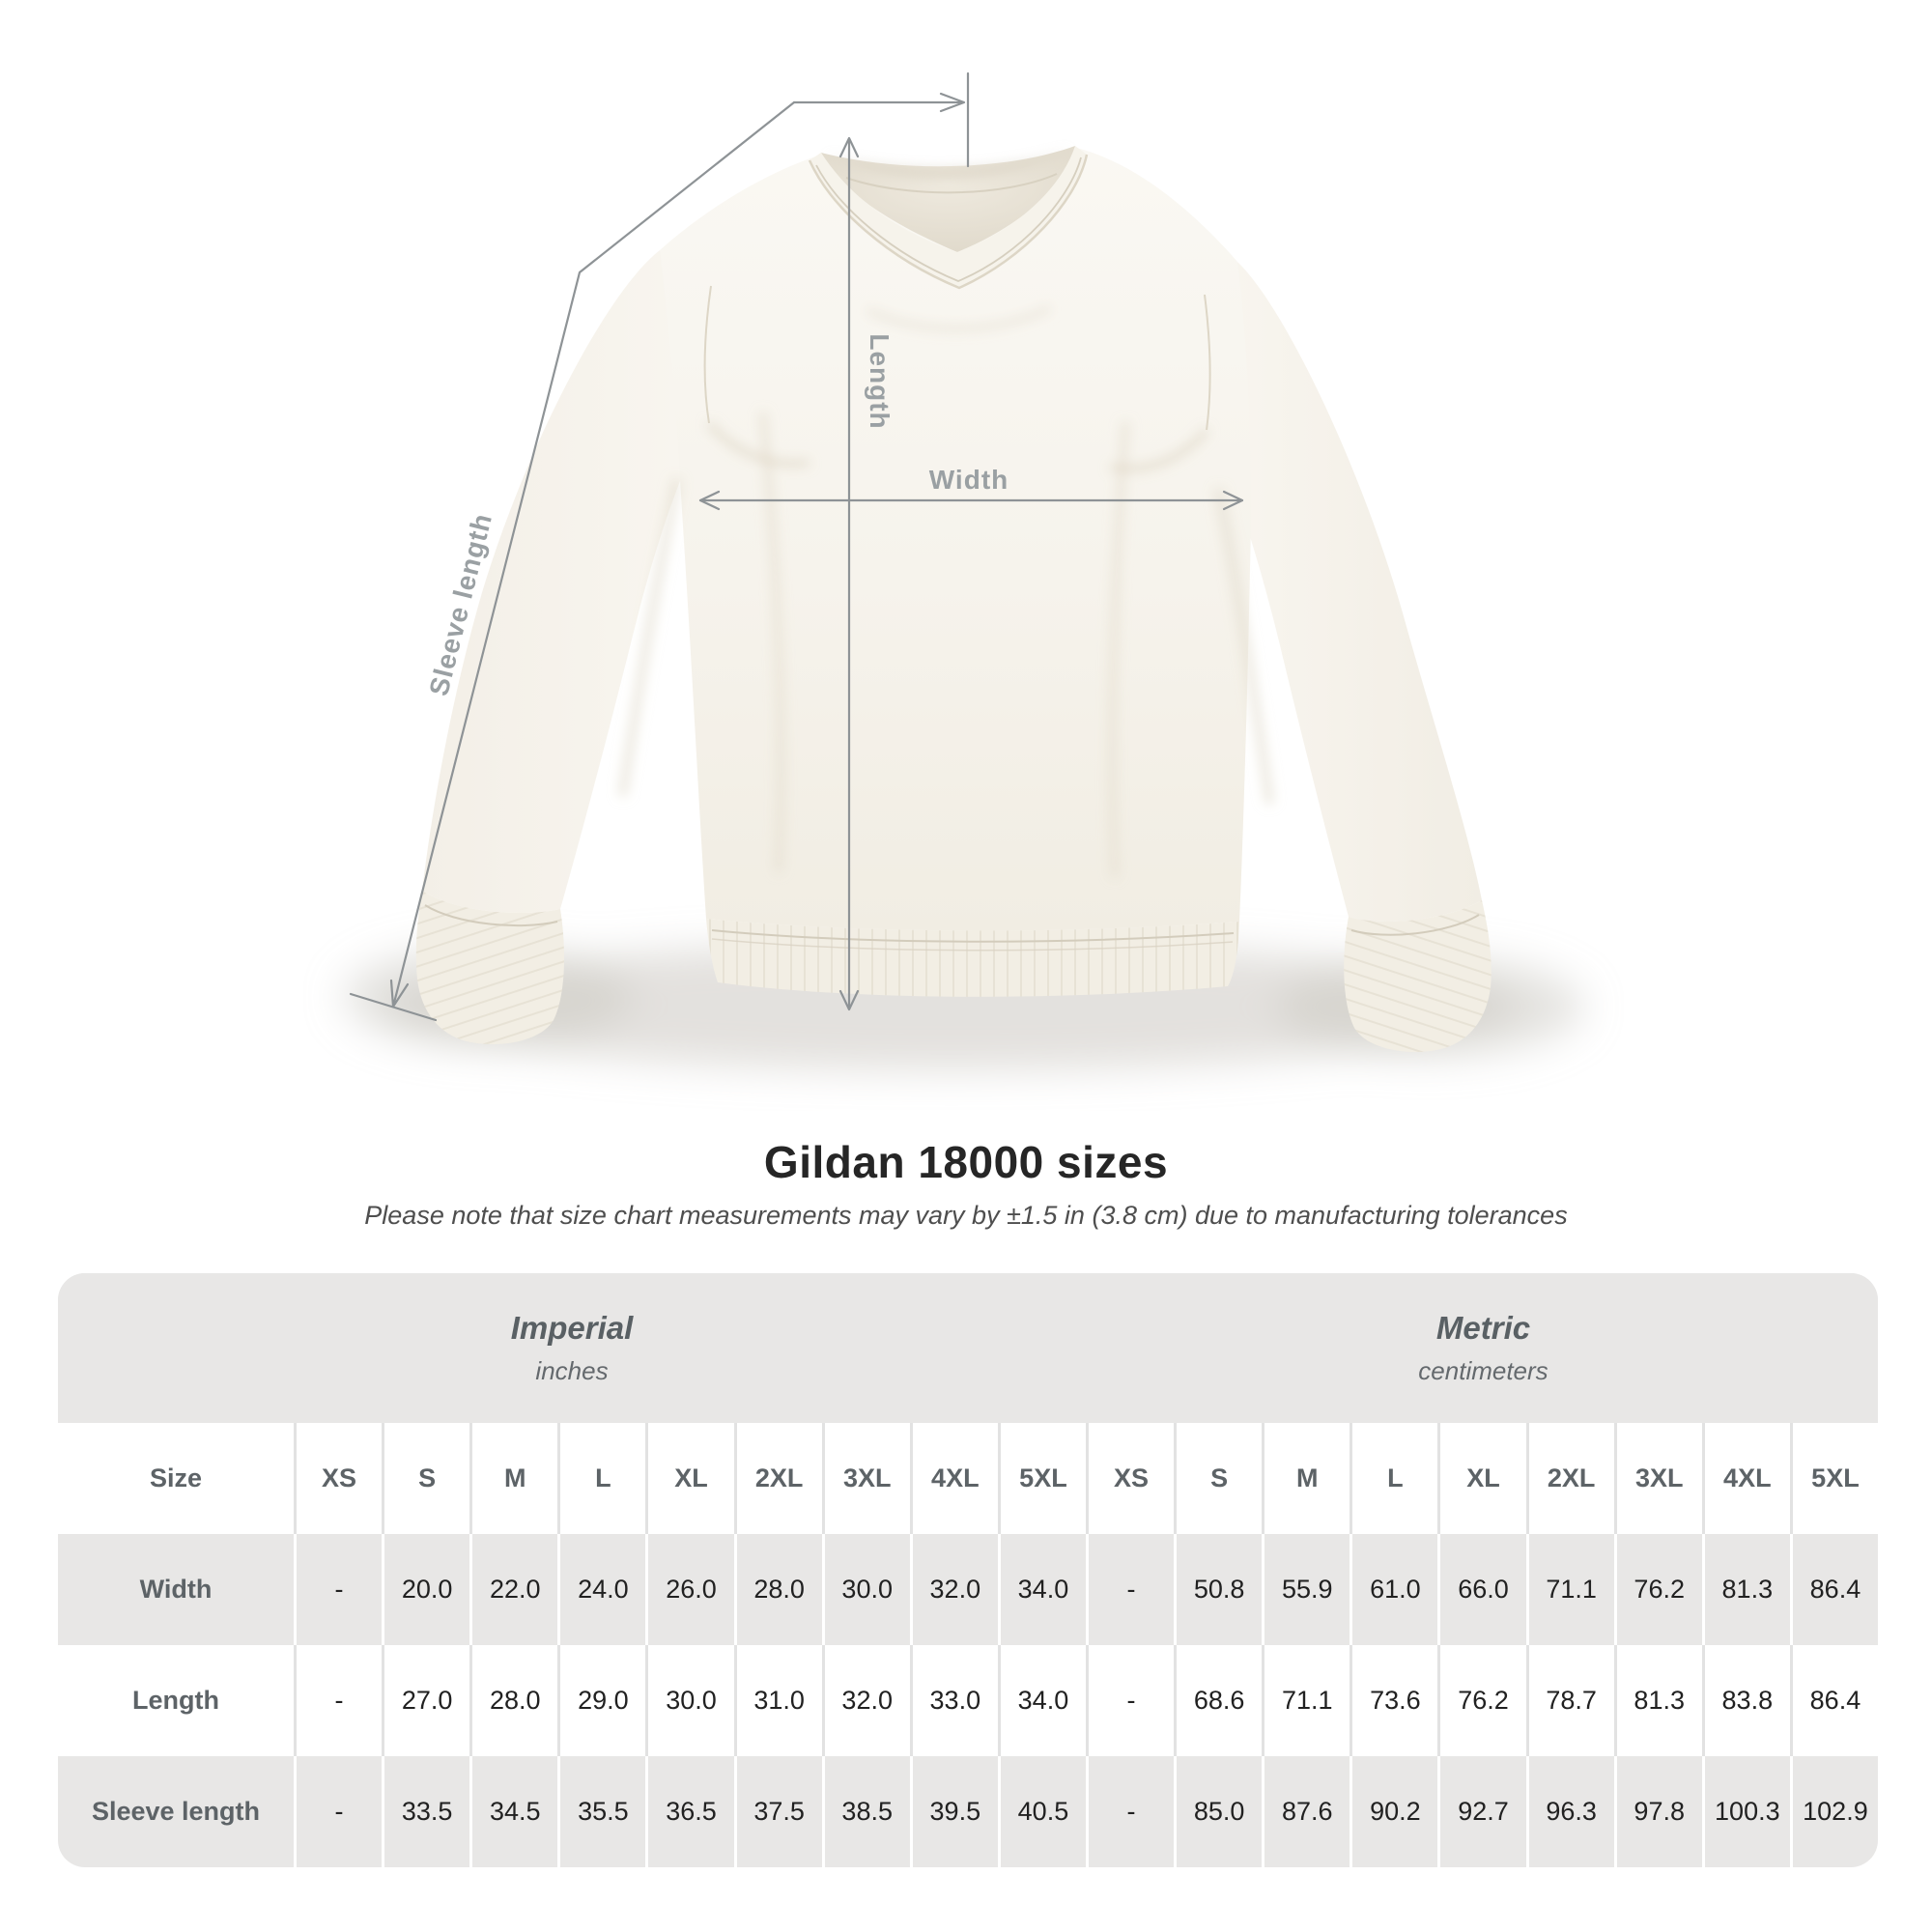  What do you see at coordinates (973, 936) in the screenshot?
I see `hem-stitch` at bounding box center [973, 936].